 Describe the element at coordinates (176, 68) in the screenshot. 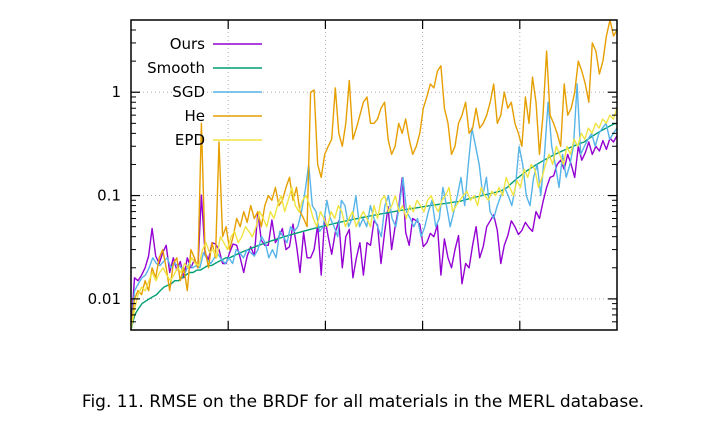

I see `legend-label-smooth: Smooth` at that location.